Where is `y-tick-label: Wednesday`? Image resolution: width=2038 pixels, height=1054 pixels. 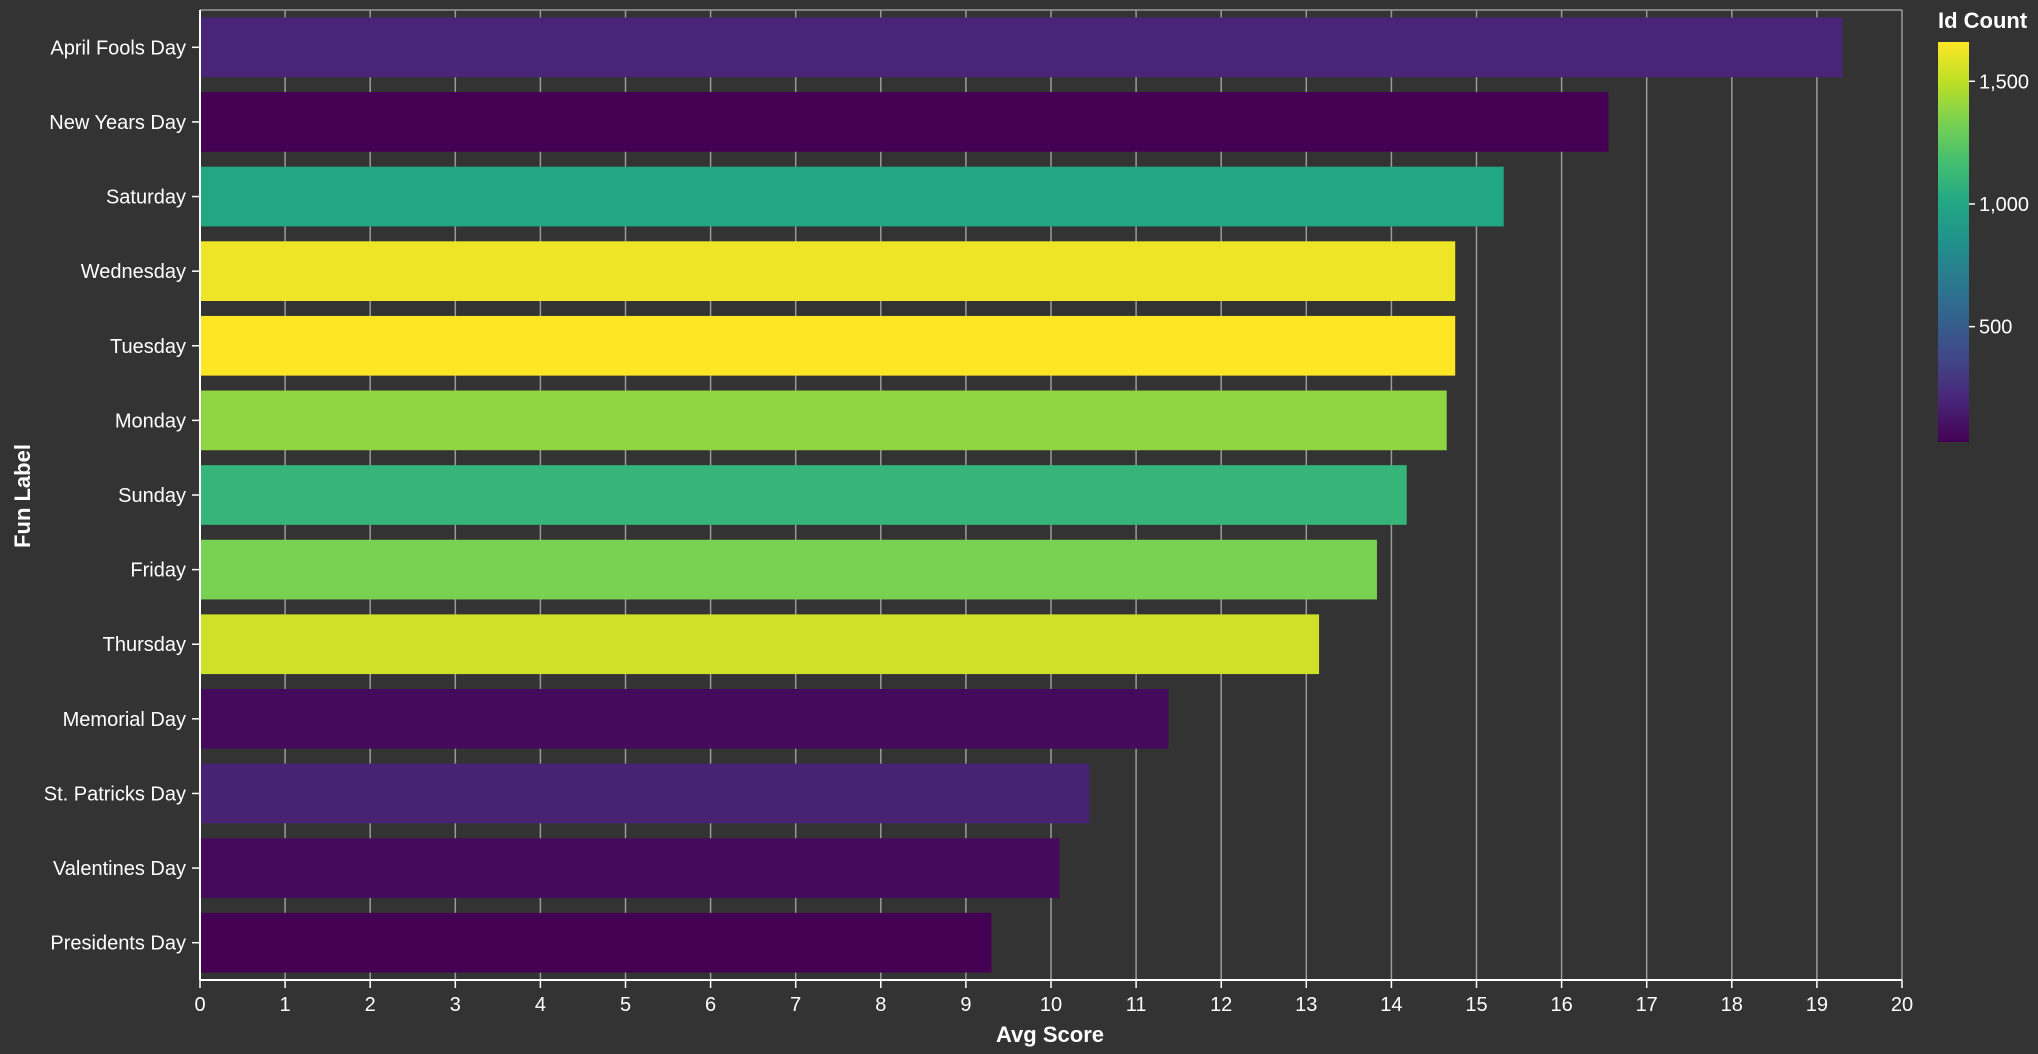 y-tick-label: Wednesday is located at coordinates (133, 272).